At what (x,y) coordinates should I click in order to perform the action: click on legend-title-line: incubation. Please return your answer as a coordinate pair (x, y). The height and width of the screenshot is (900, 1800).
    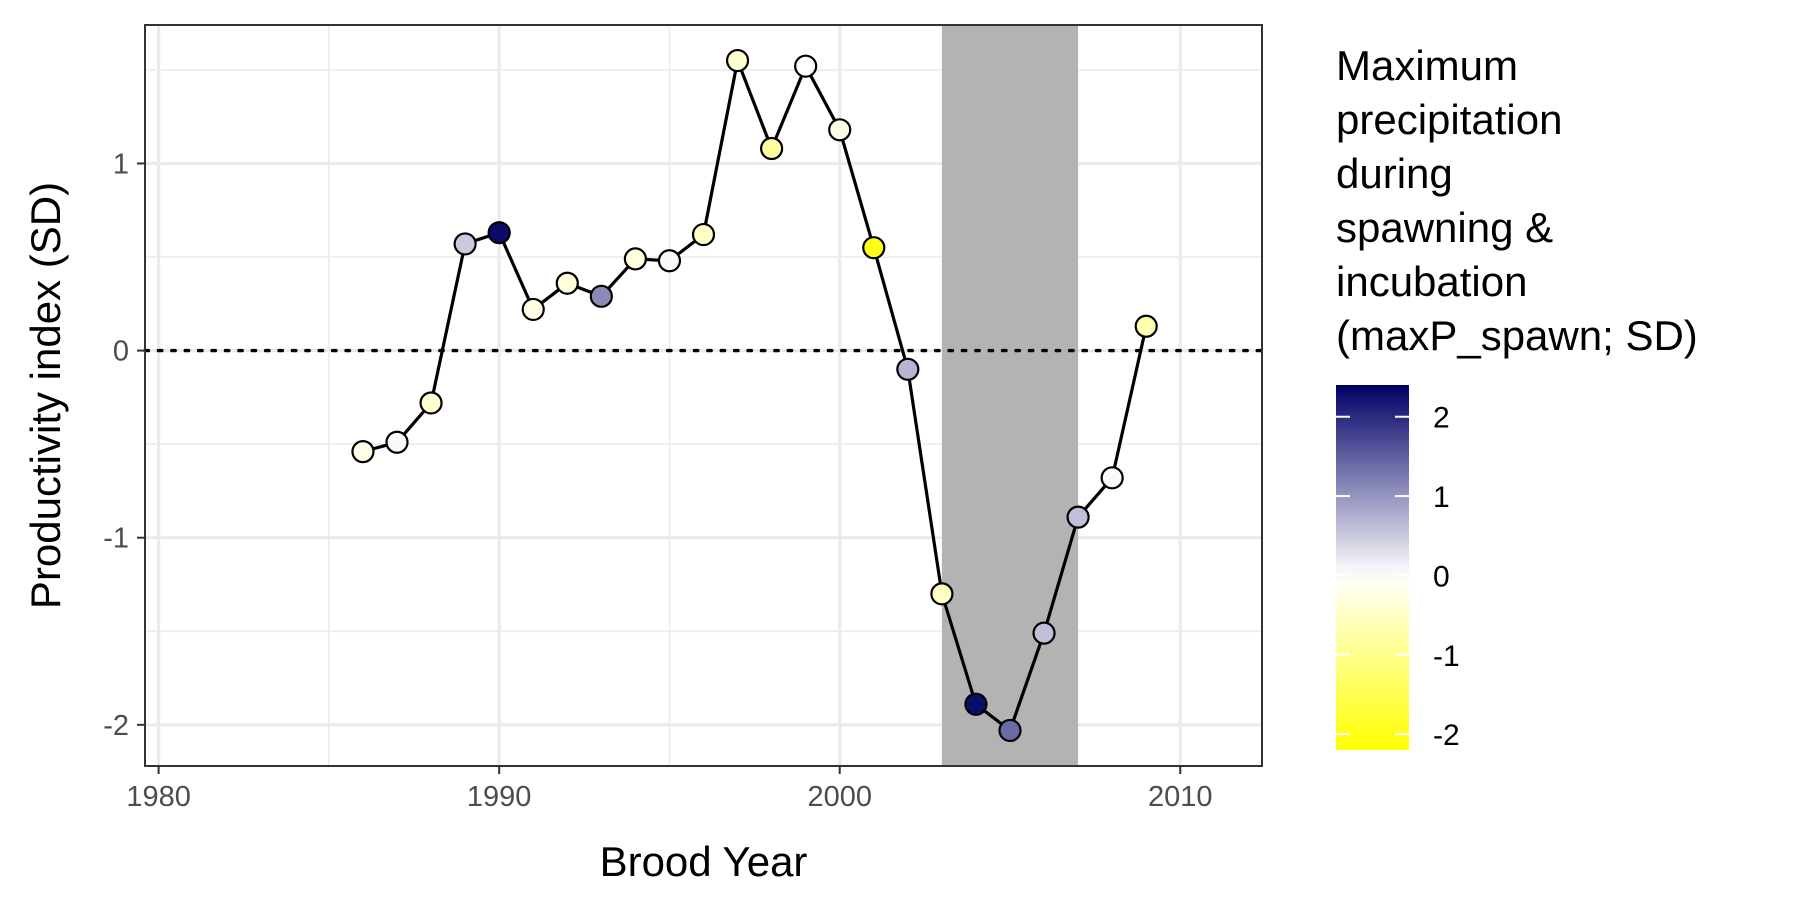
    Looking at the image, I should click on (1431, 281).